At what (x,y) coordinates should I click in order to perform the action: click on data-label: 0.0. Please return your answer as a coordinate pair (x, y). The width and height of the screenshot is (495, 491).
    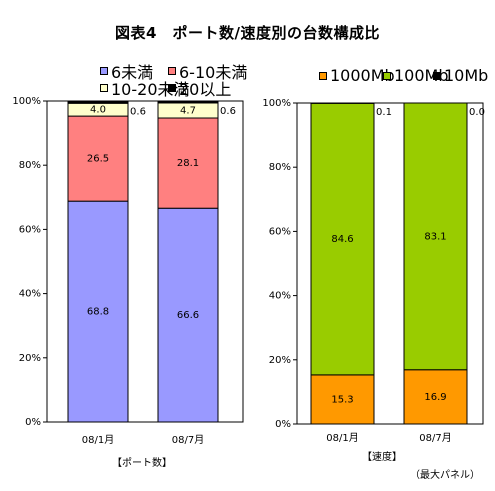
    Looking at the image, I should click on (477, 112).